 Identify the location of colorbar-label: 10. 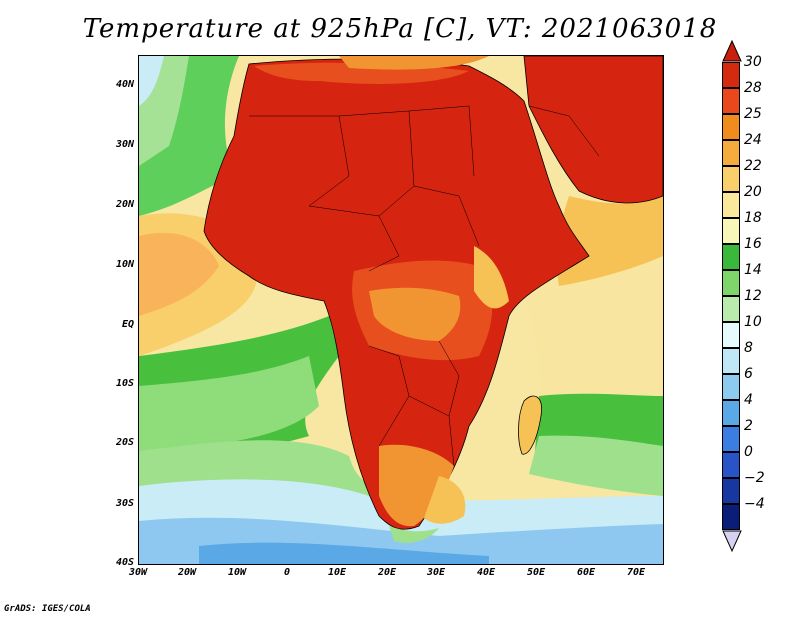
(753, 322).